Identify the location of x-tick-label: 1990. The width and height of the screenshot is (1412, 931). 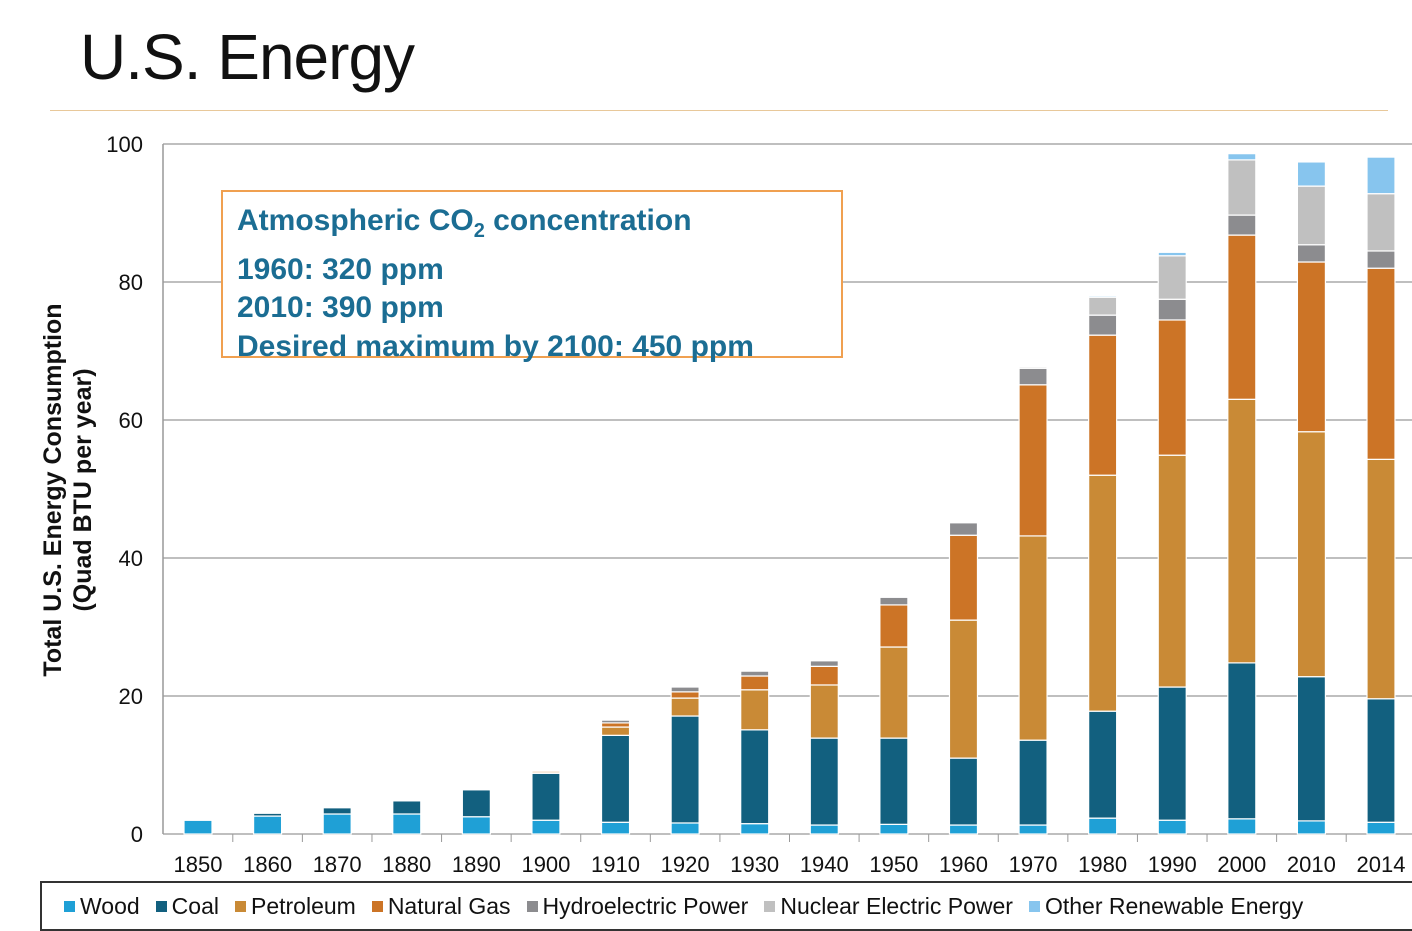
(1172, 864).